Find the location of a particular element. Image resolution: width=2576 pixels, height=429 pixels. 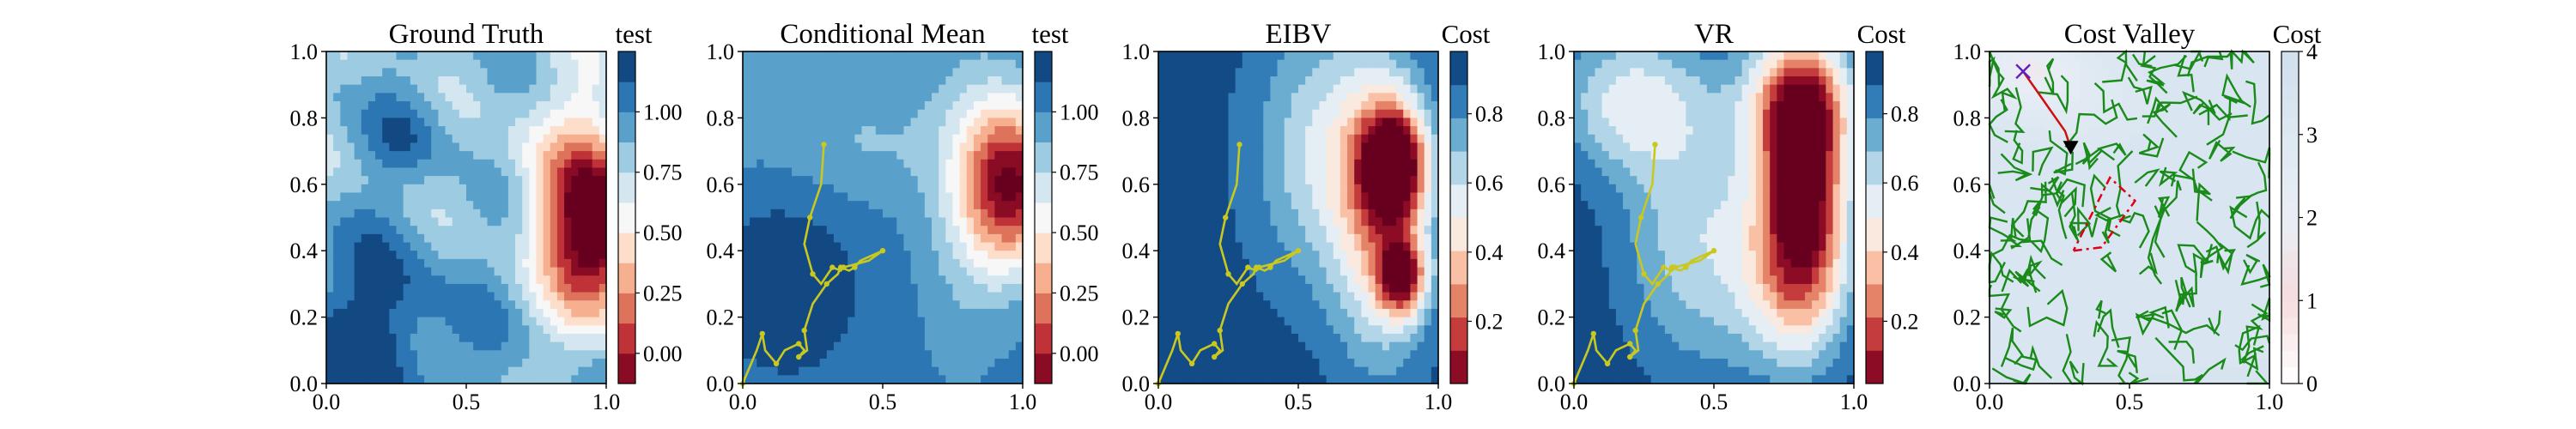

path-point is located at coordinates (804, 330).